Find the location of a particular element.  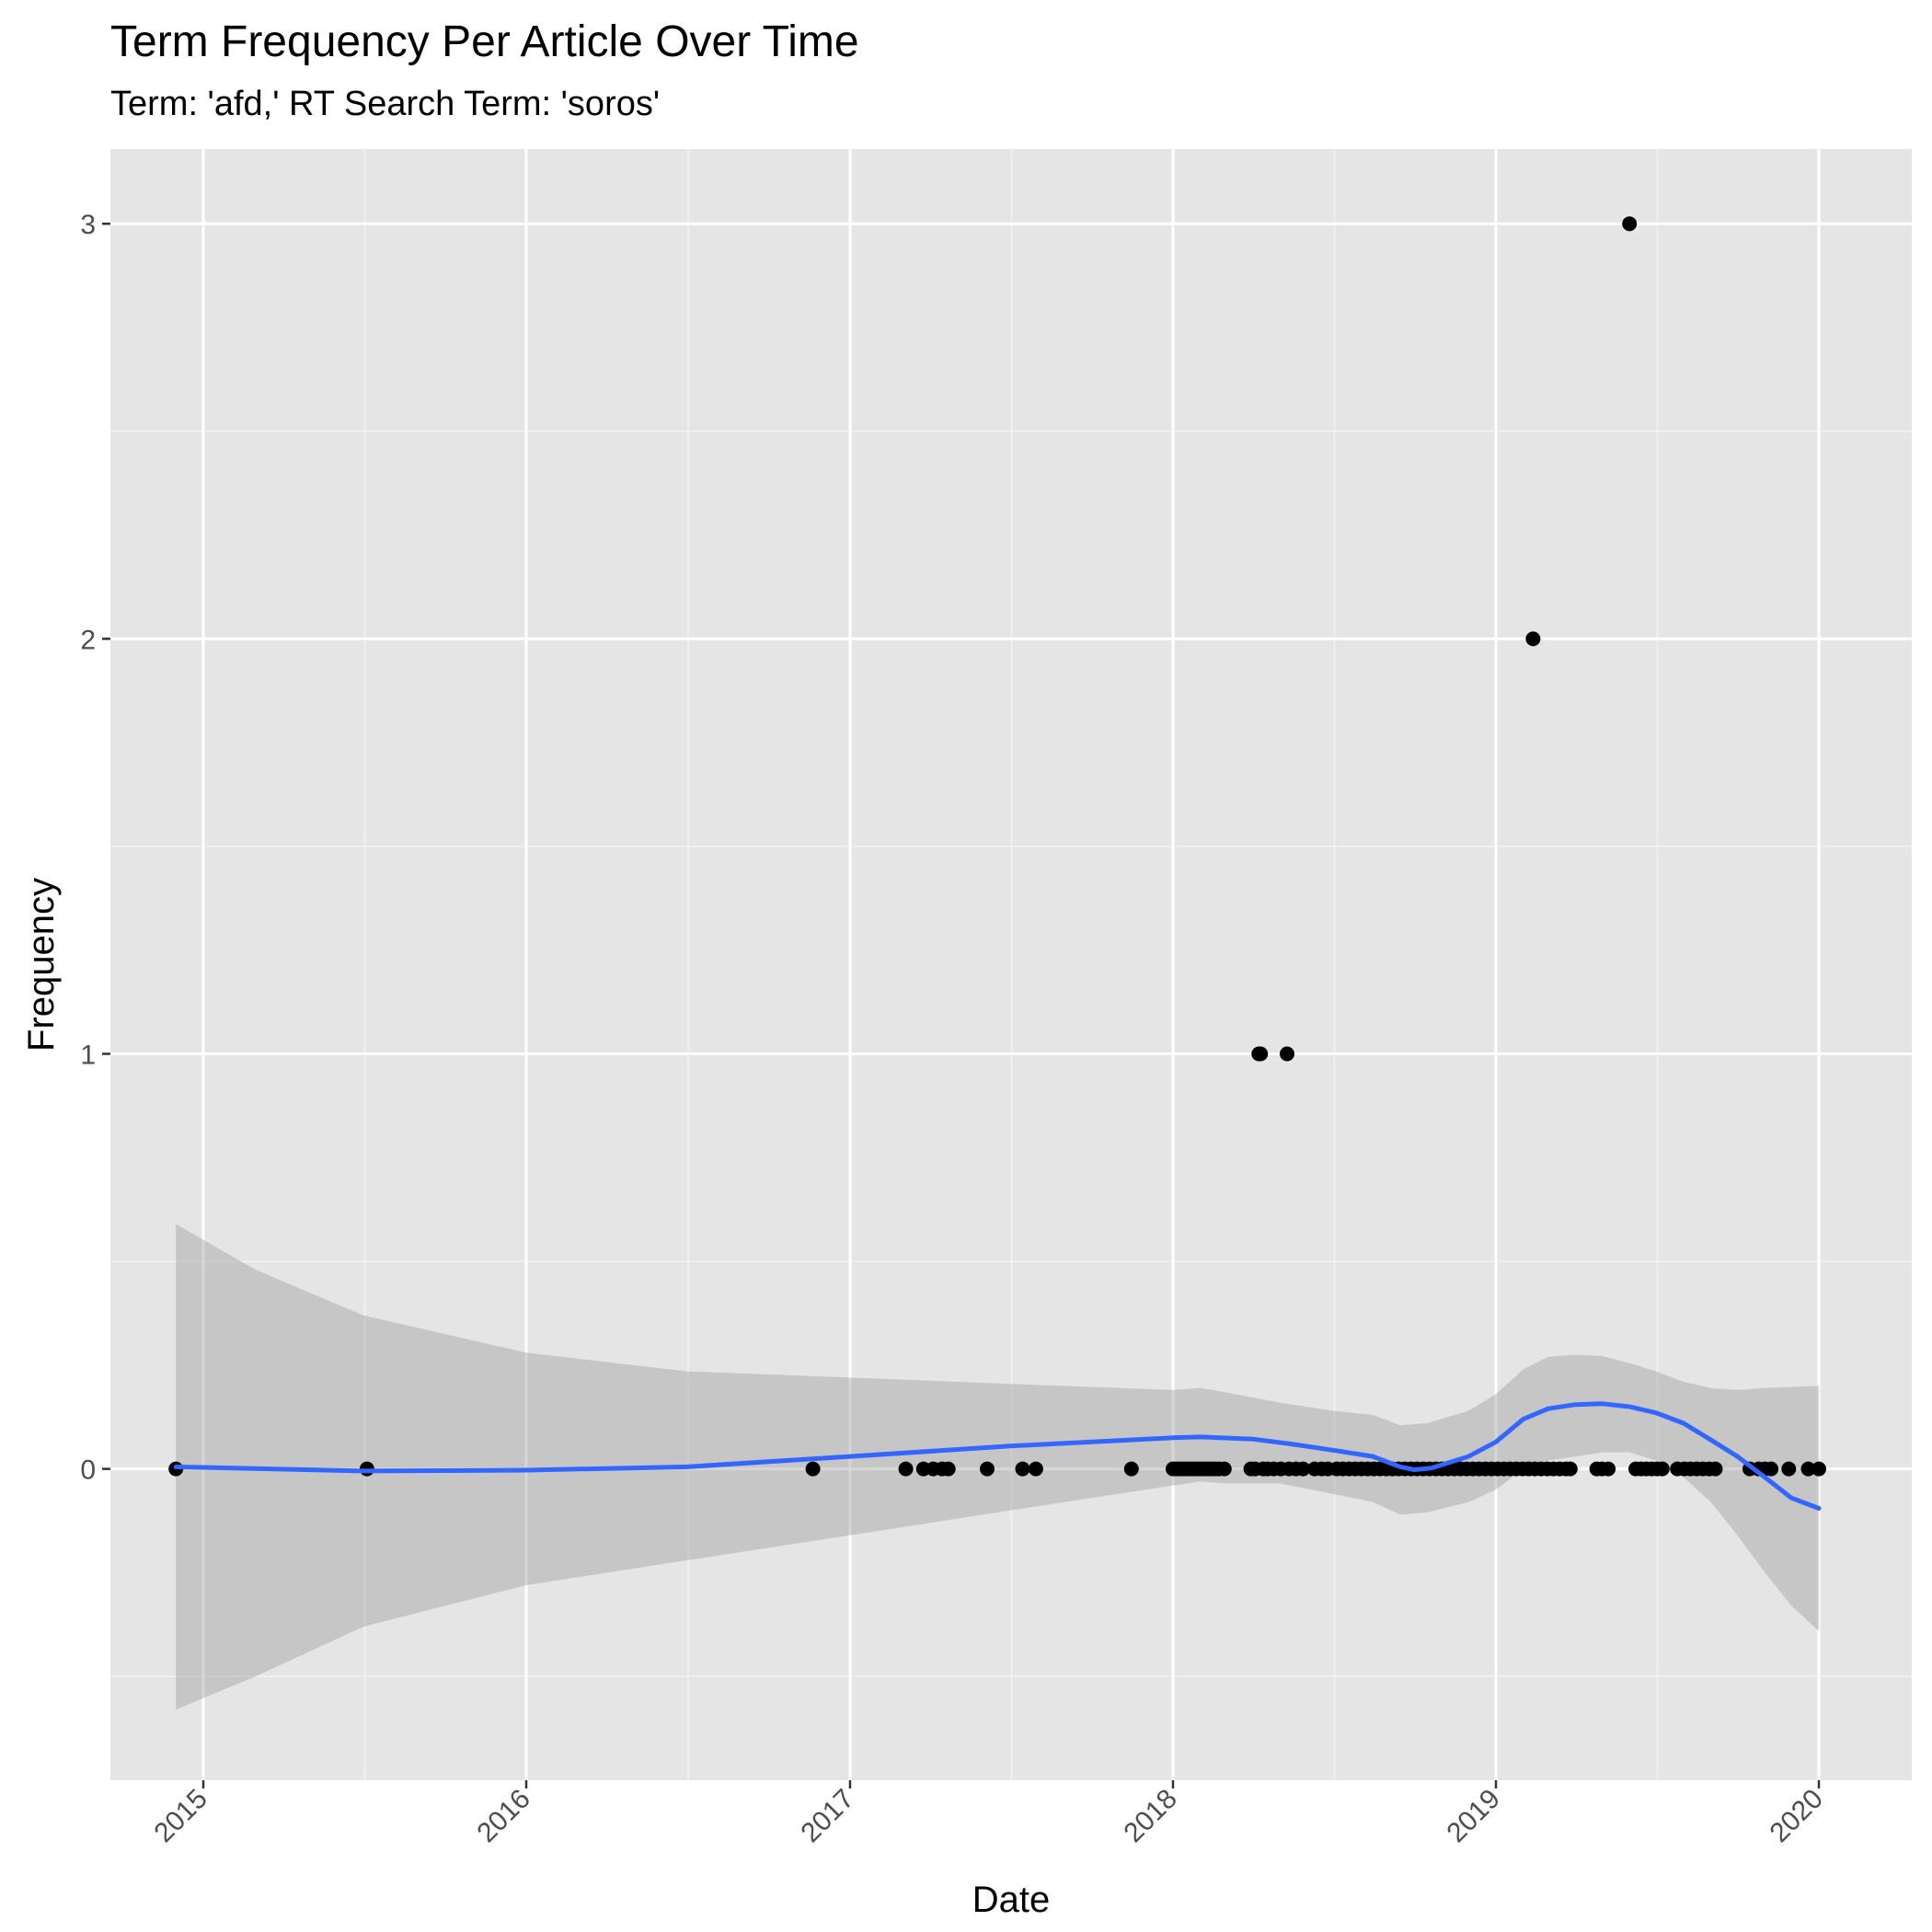

x-tick-label: 2018 is located at coordinates (1150, 1816).